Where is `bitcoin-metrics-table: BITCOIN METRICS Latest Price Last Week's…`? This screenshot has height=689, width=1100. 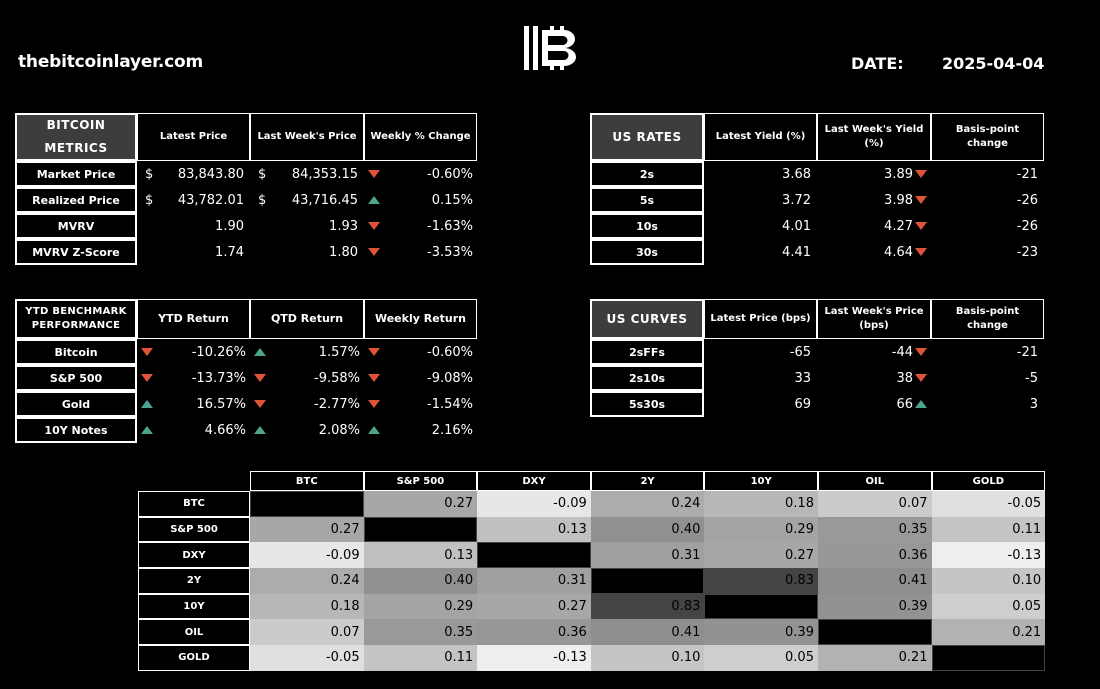 bitcoin-metrics-table: BITCOIN METRICS Latest Price Last Week's… is located at coordinates (246, 189).